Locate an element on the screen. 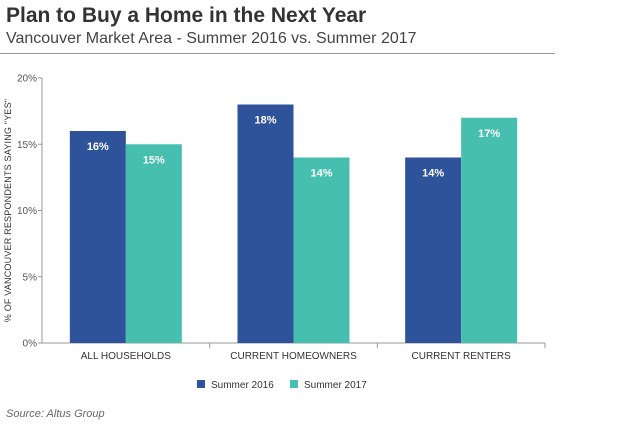 The image size is (627, 426). title-divider is located at coordinates (277, 53).